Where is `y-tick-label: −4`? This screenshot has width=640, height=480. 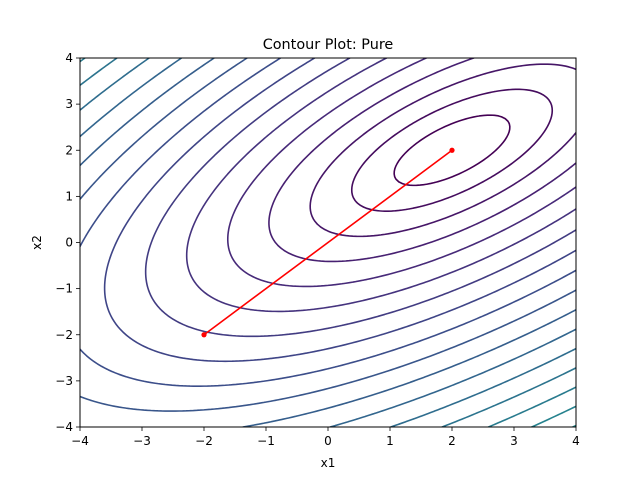
y-tick-label: −4 is located at coordinates (64, 427).